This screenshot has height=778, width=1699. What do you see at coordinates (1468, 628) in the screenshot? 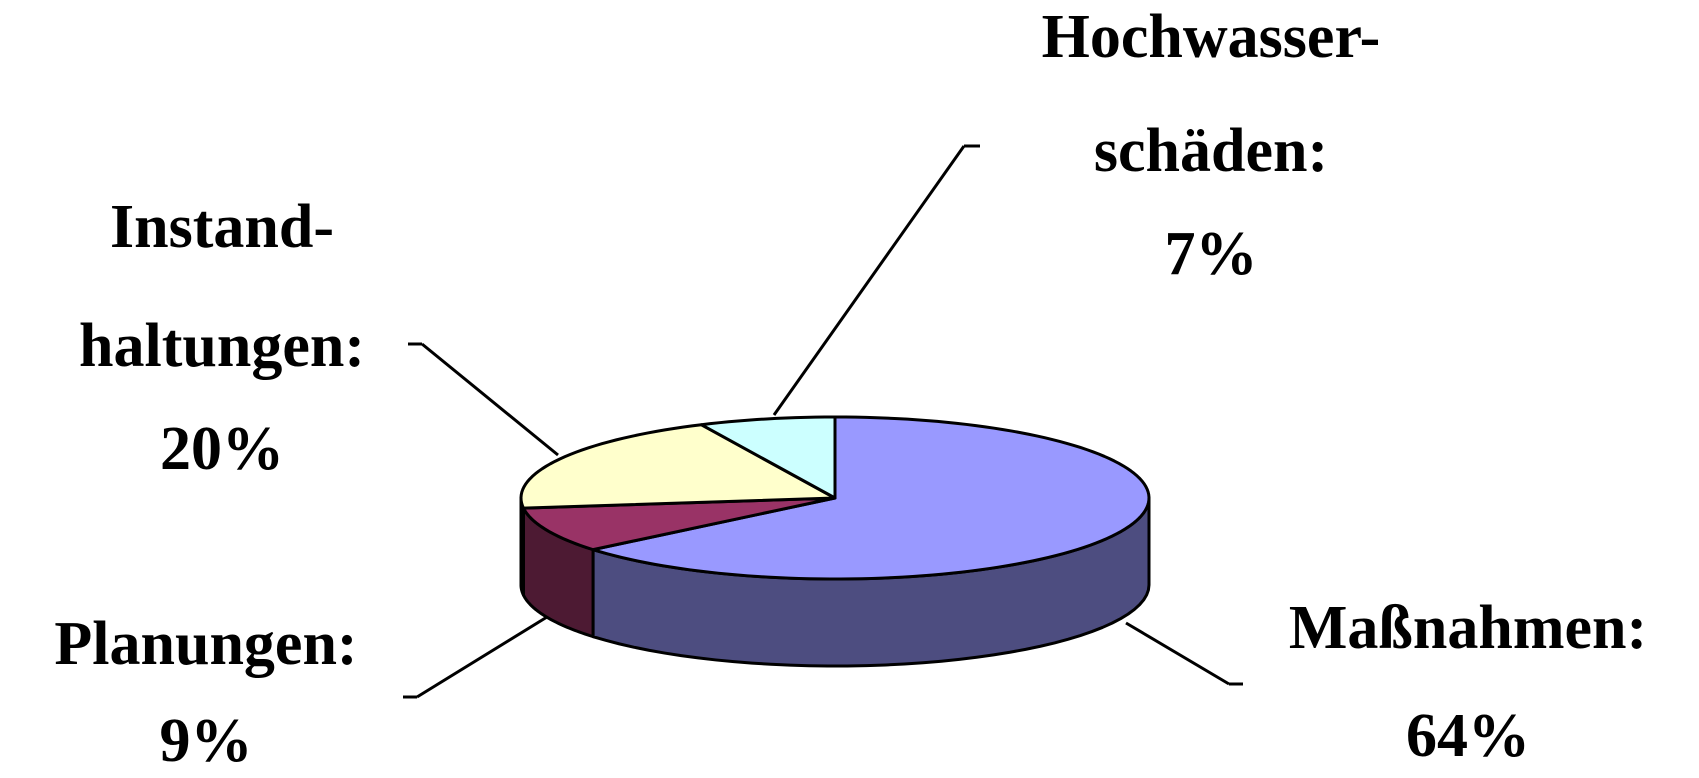
I see `category-label: Maßnahmen:` at bounding box center [1468, 628].